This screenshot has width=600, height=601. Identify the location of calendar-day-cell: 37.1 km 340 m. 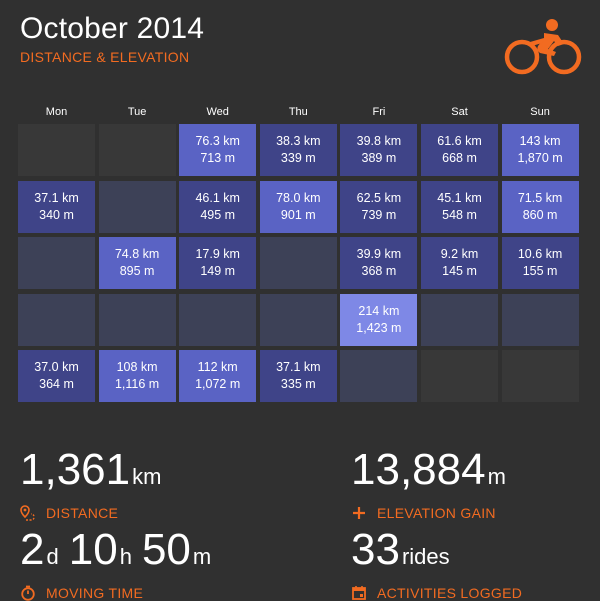
(56, 206).